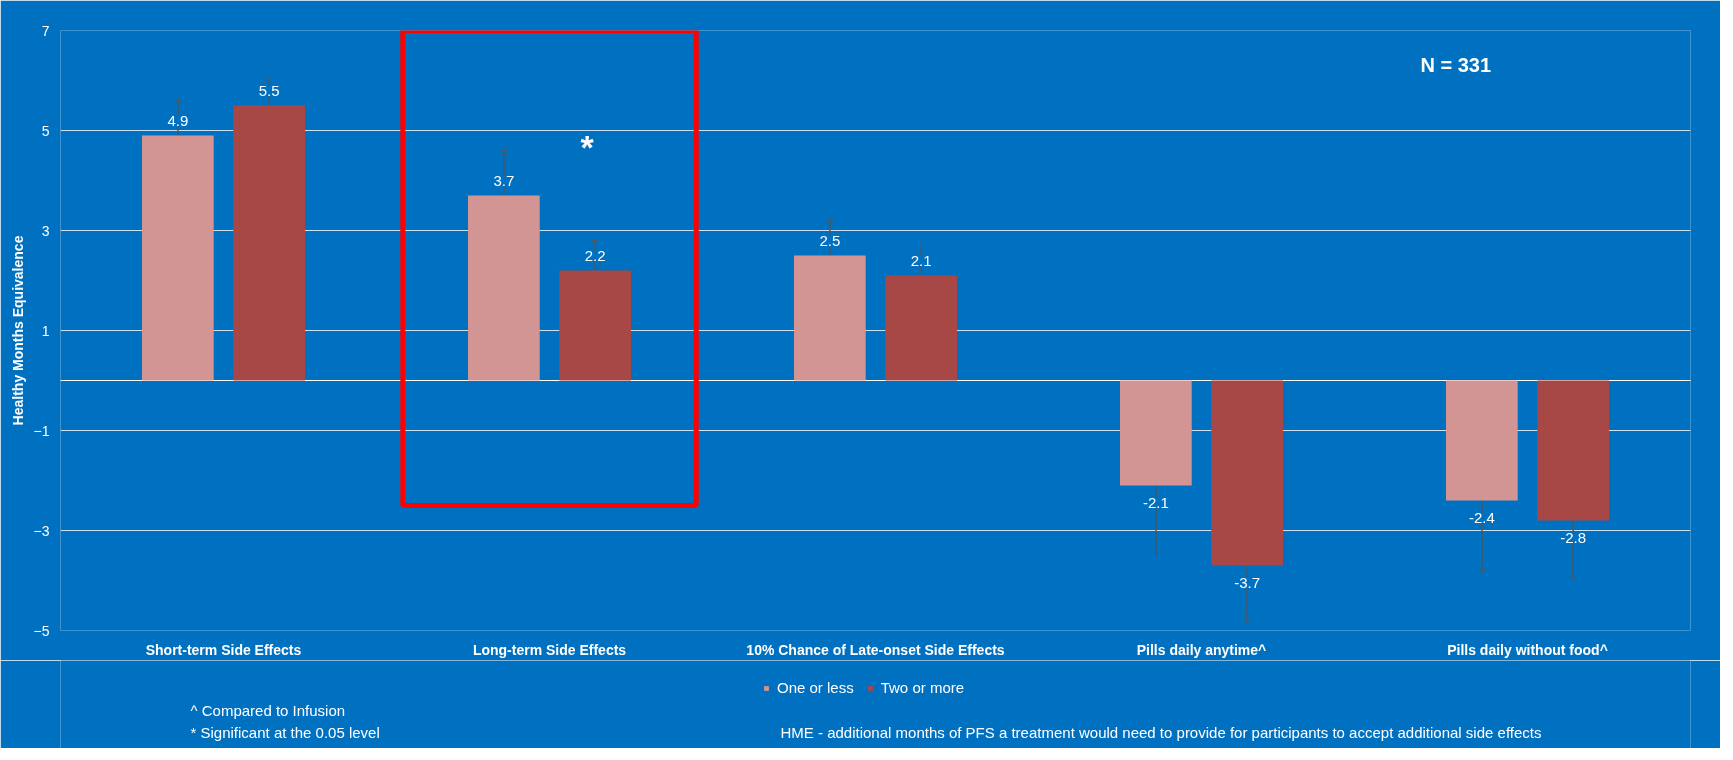 This screenshot has width=1733, height=760. Describe the element at coordinates (595, 255) in the screenshot. I see `data-label: 2.2` at that location.